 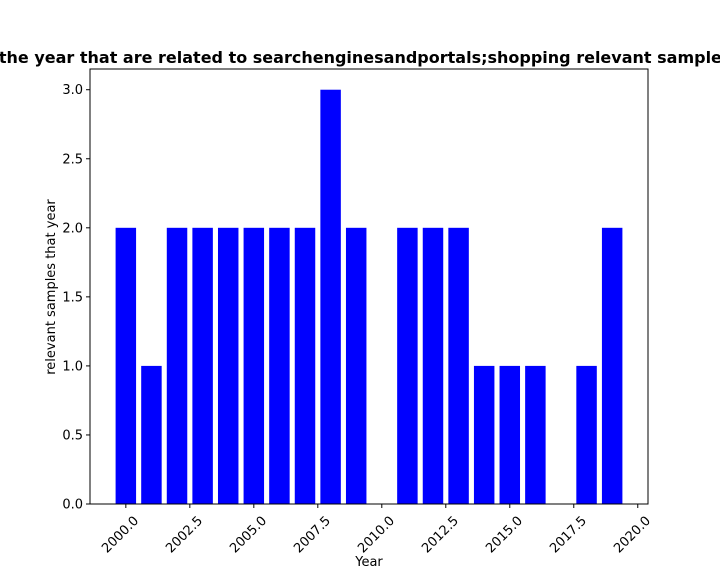 What do you see at coordinates (433, 366) in the screenshot?
I see `bar-2012` at bounding box center [433, 366].